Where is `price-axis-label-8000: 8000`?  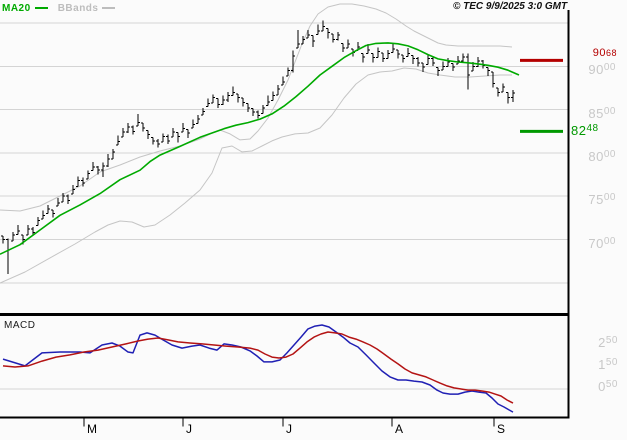
price-axis-label-8000: 8000 is located at coordinates (602, 156).